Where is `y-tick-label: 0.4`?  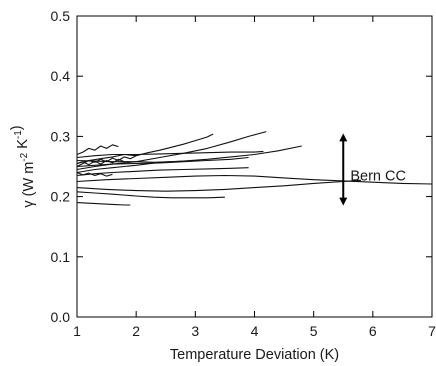
y-tick-label: 0.4 is located at coordinates (61, 76).